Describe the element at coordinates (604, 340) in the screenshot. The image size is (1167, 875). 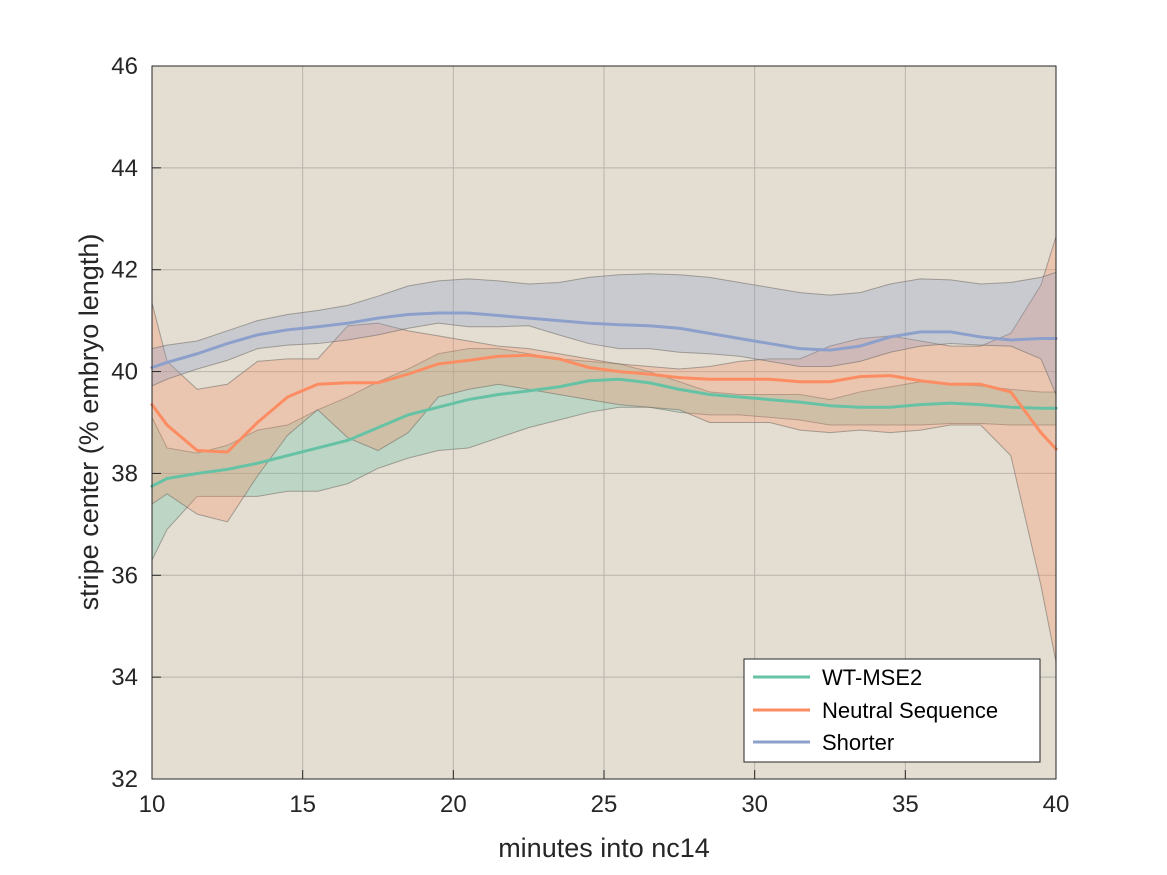
I see `series-line-shorter` at that location.